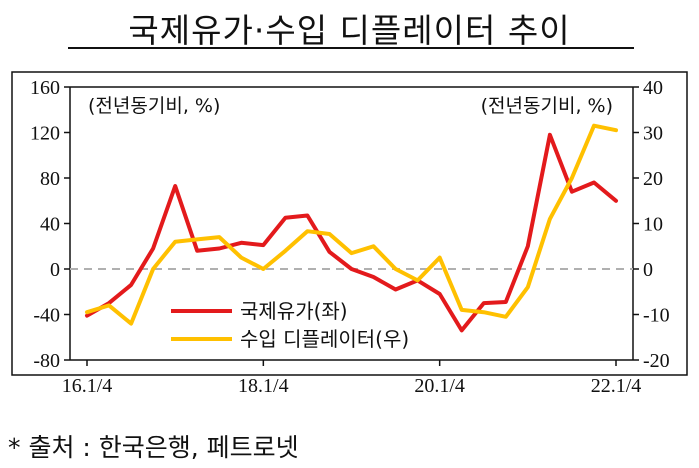  Describe the element at coordinates (648, 270) in the screenshot. I see `right-tick-label: 0` at that location.